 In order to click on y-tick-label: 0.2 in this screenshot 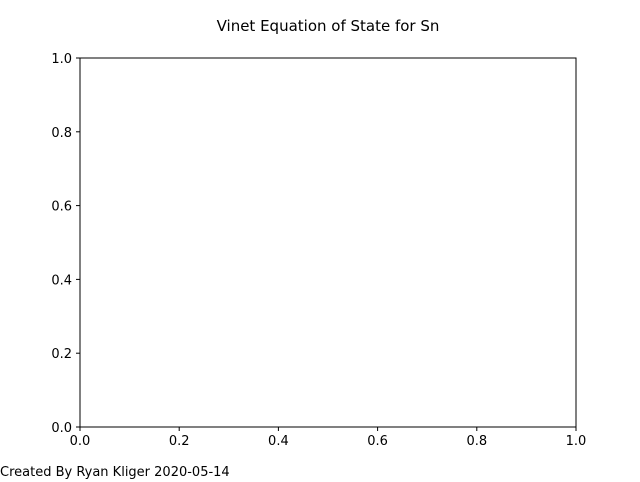, I will do `click(61, 354)`.